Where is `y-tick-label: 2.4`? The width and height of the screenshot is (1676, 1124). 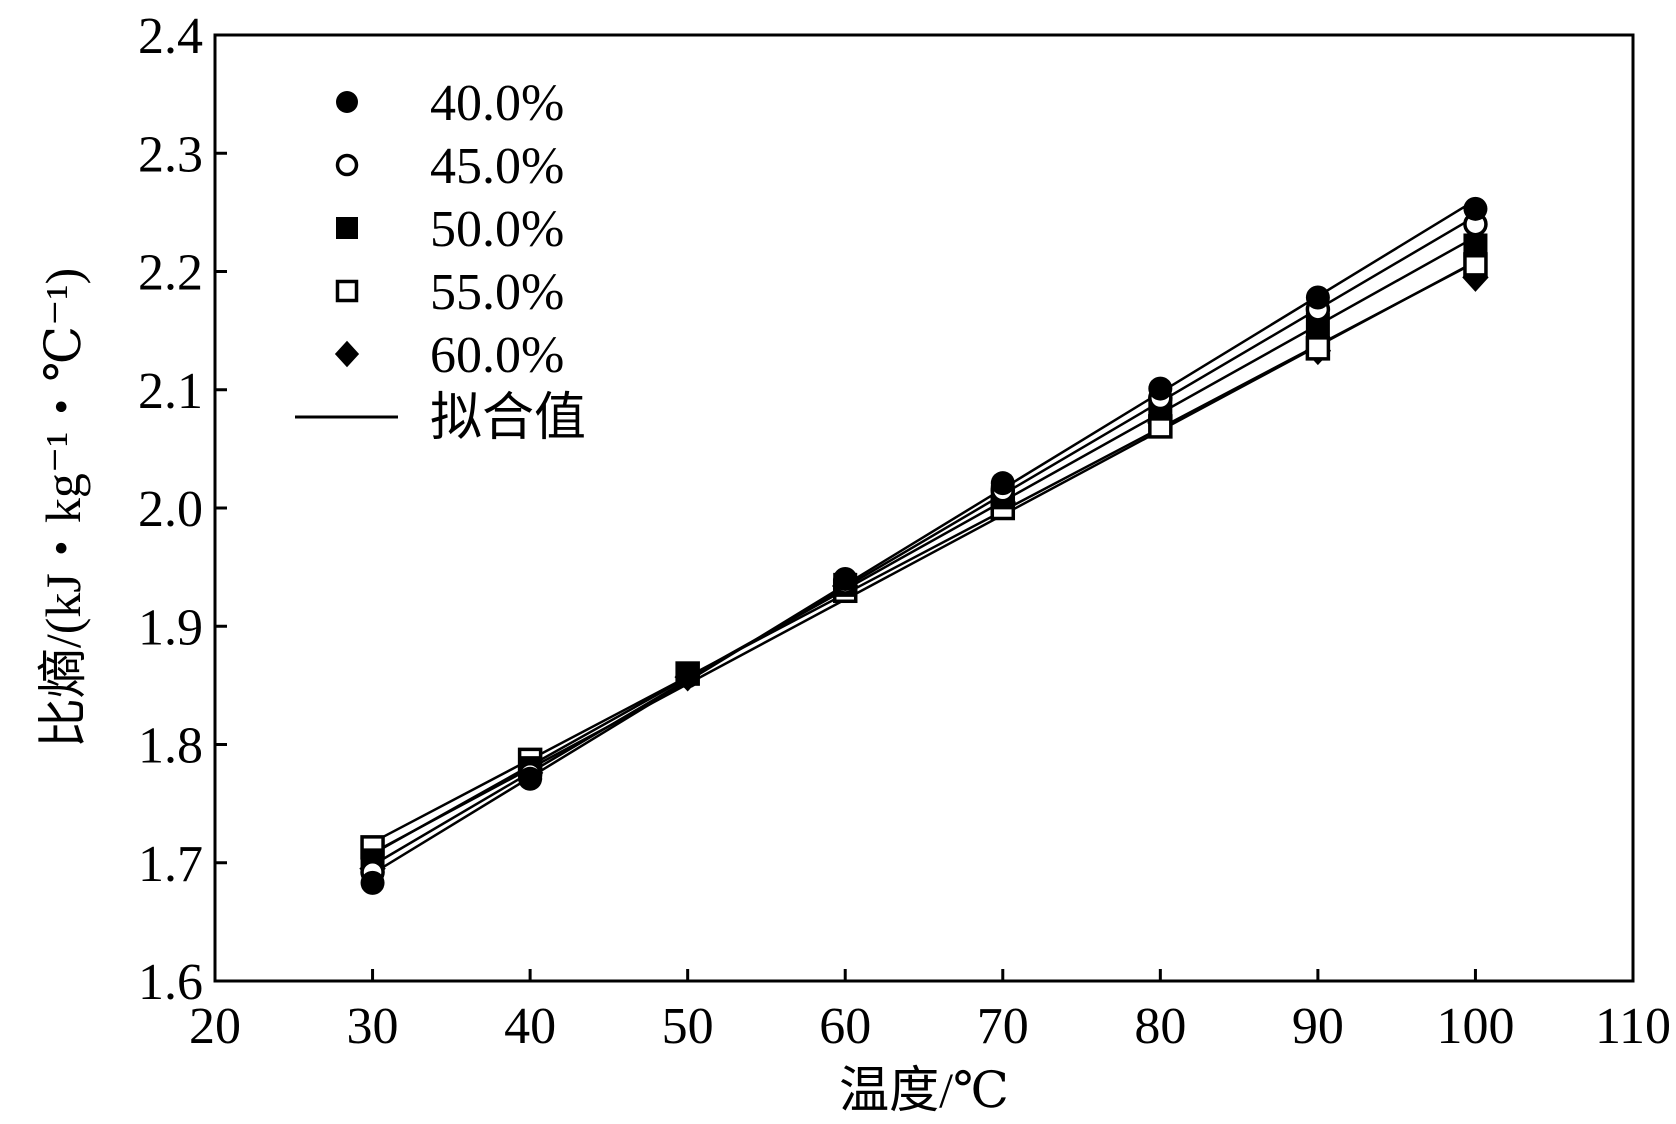
y-tick-label: 2.4 is located at coordinates (170, 36).